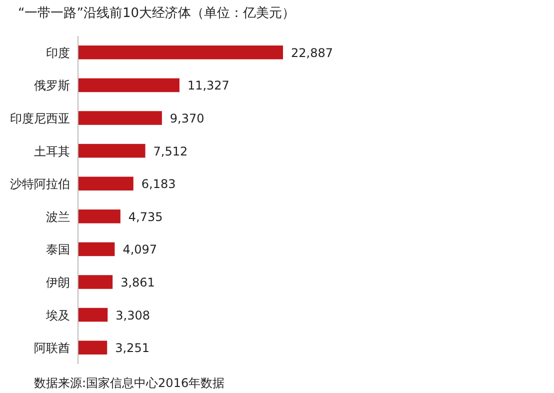 Image resolution: width=554 pixels, height=393 pixels. Describe the element at coordinates (312, 53) in the screenshot. I see `data-label: 22,887` at that location.